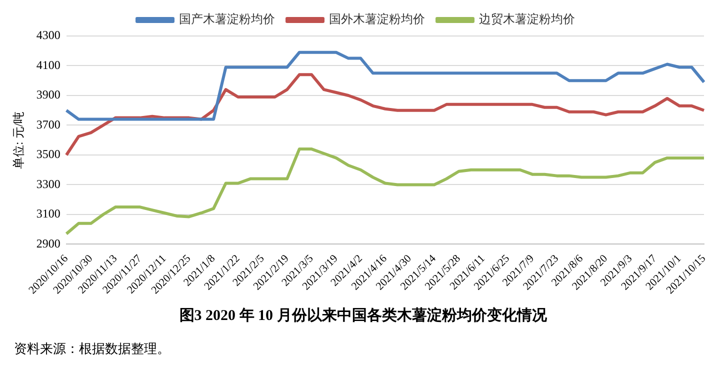 The width and height of the screenshot is (726, 371). What do you see at coordinates (48, 154) in the screenshot?
I see `y-tick-label: 3500` at bounding box center [48, 154].